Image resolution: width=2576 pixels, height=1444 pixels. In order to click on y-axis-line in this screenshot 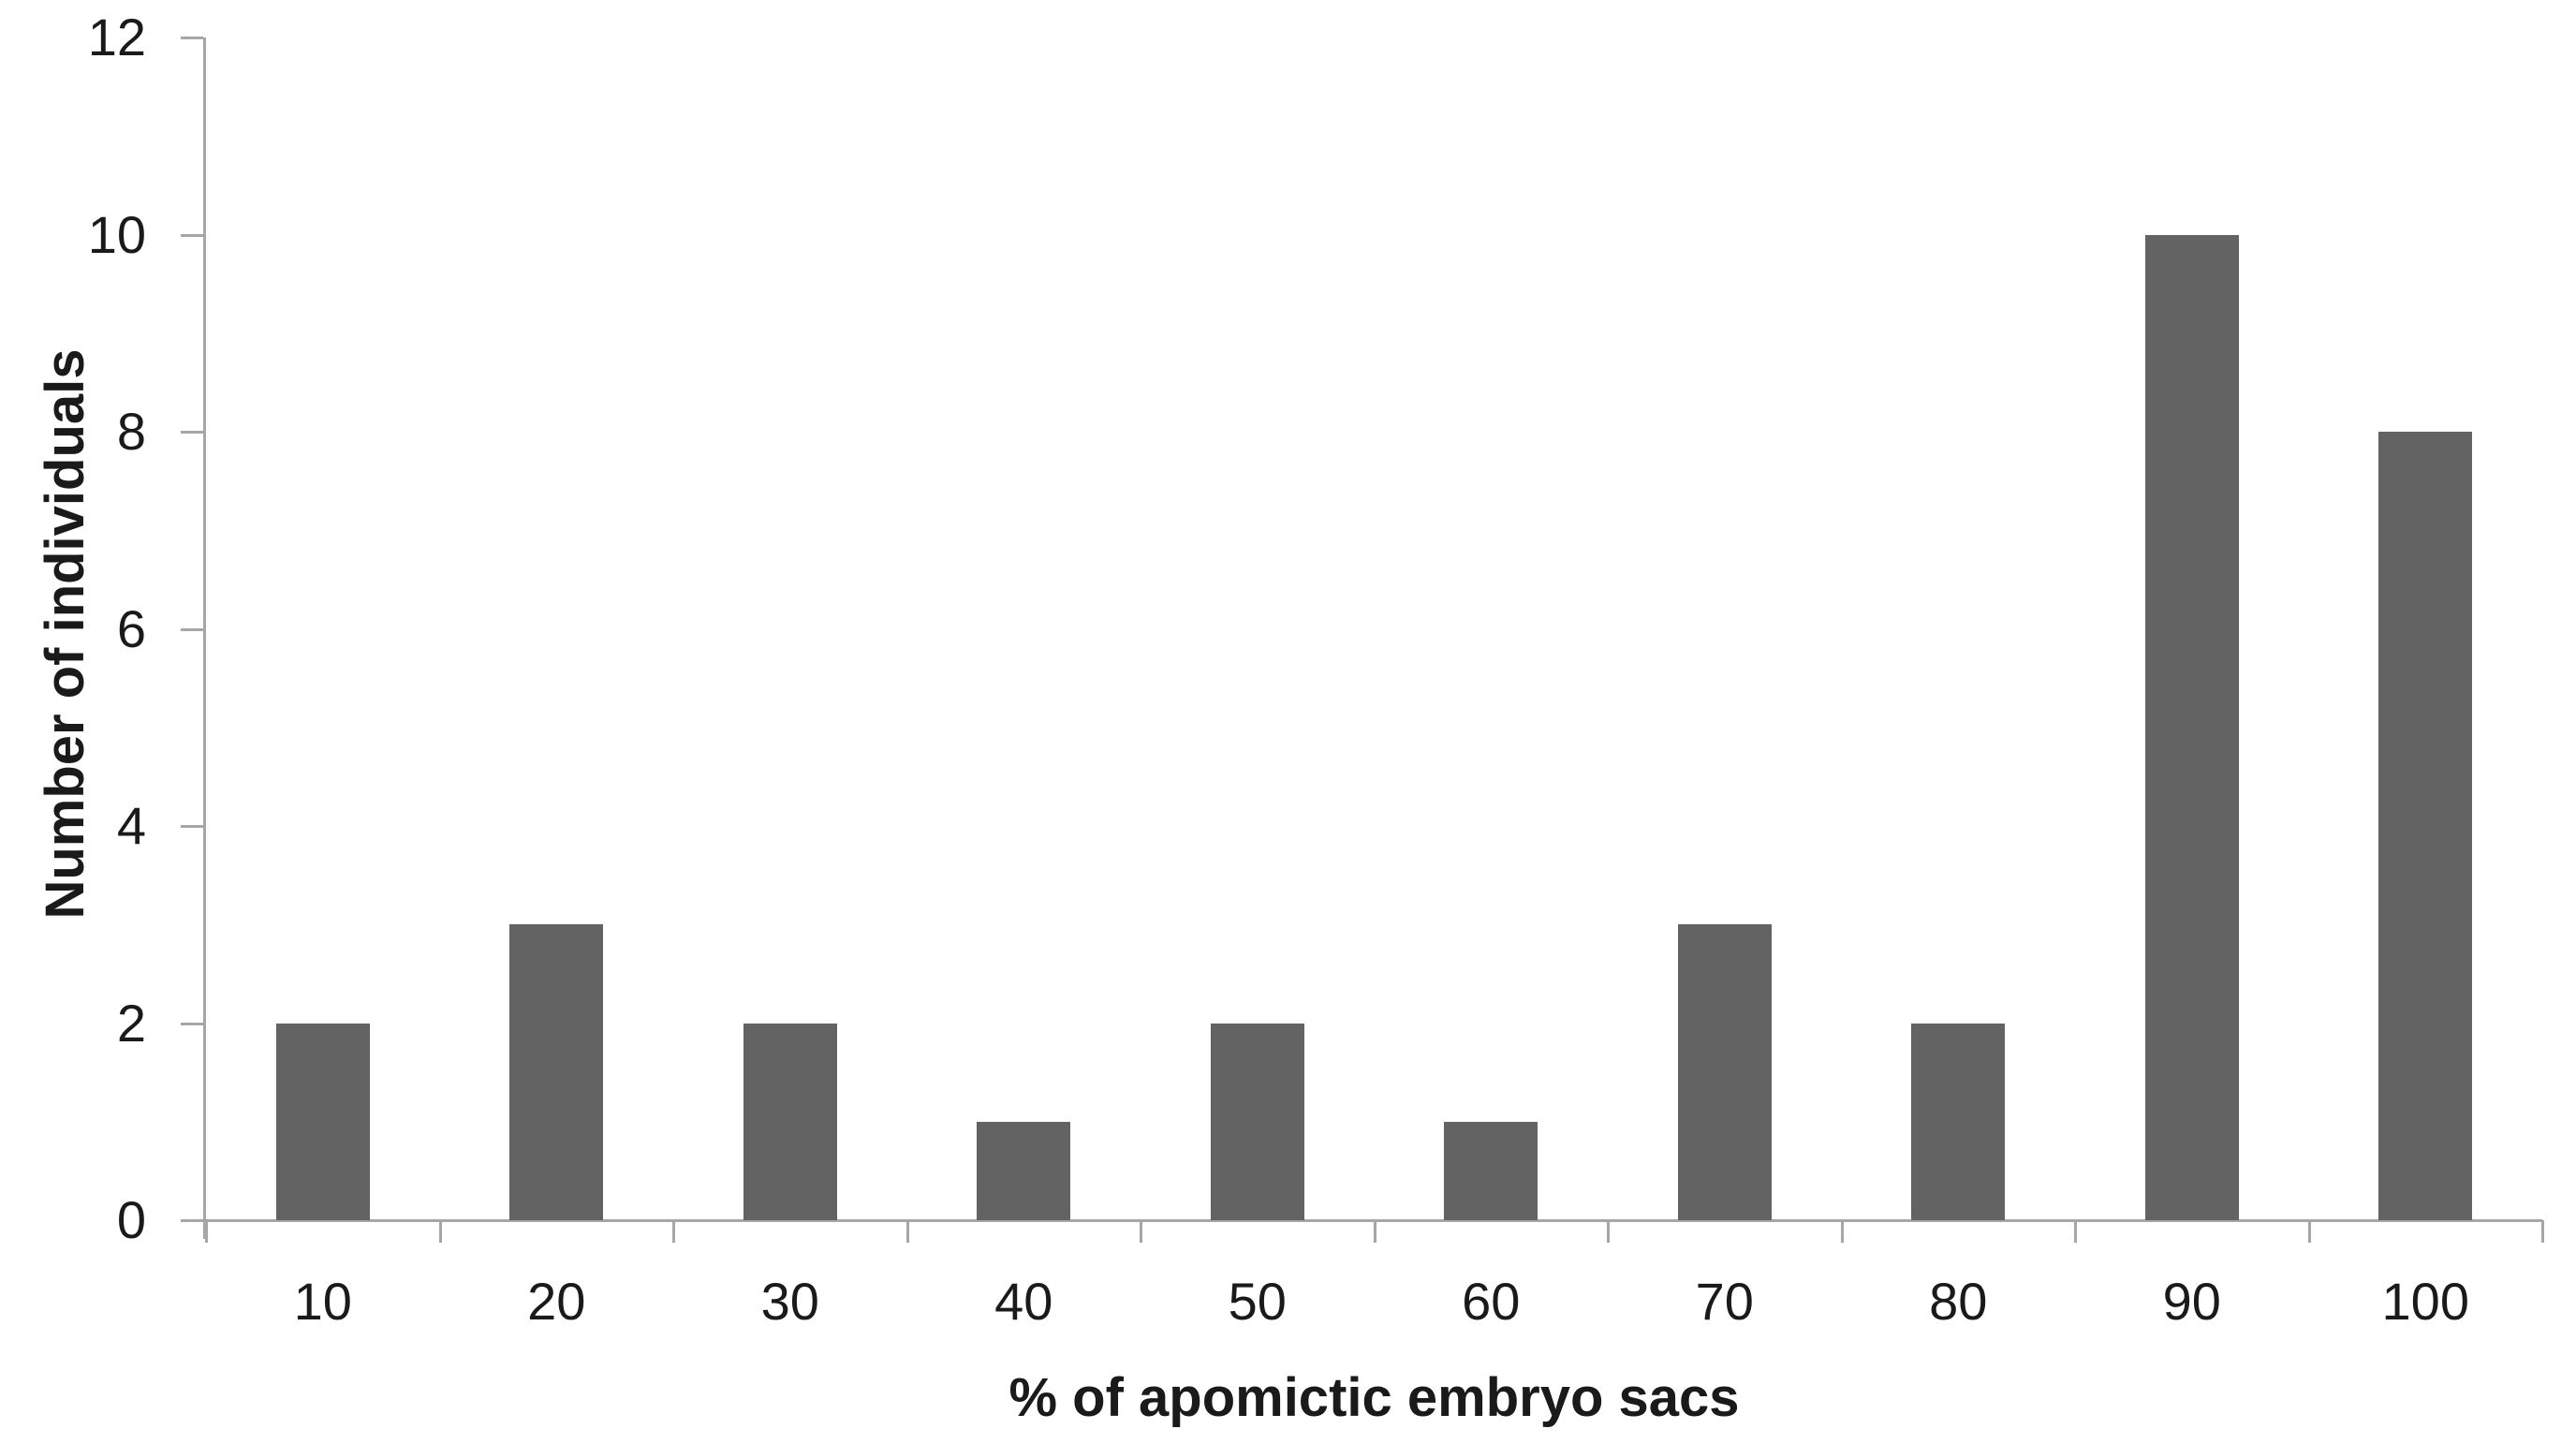, I will do `click(204, 638)`.